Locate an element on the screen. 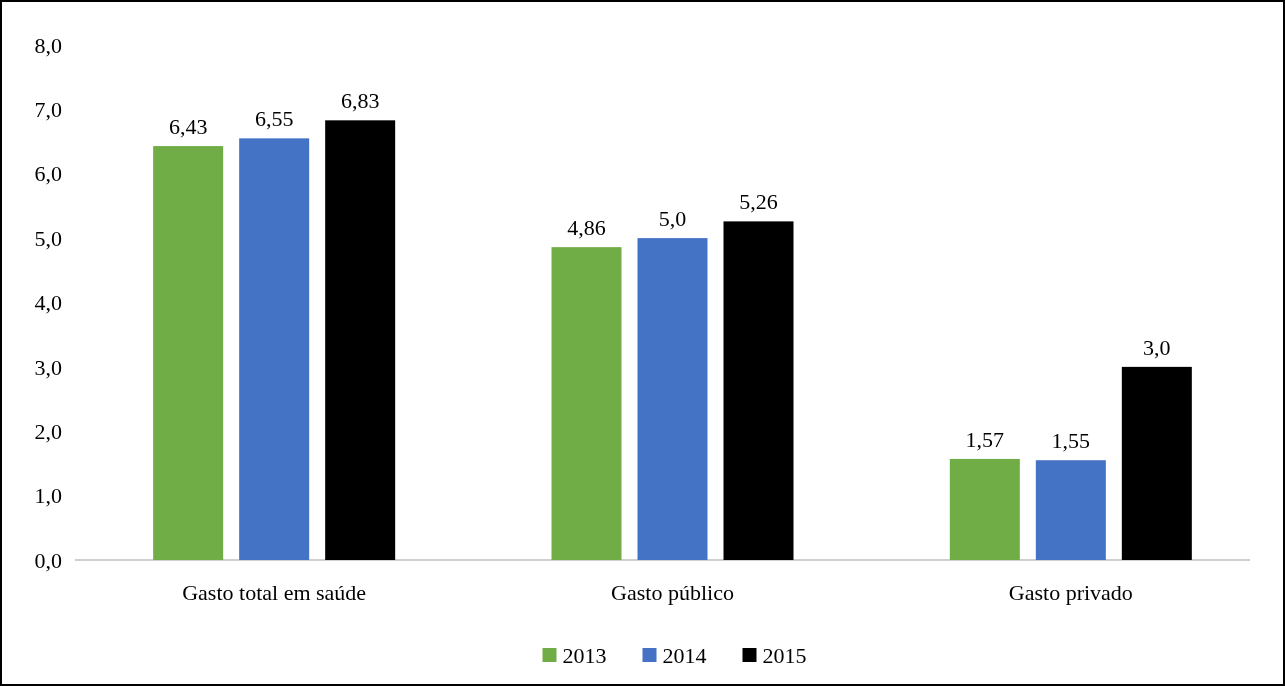 This screenshot has height=686, width=1285. x-tick-label: Gasto privado is located at coordinates (1070, 592).